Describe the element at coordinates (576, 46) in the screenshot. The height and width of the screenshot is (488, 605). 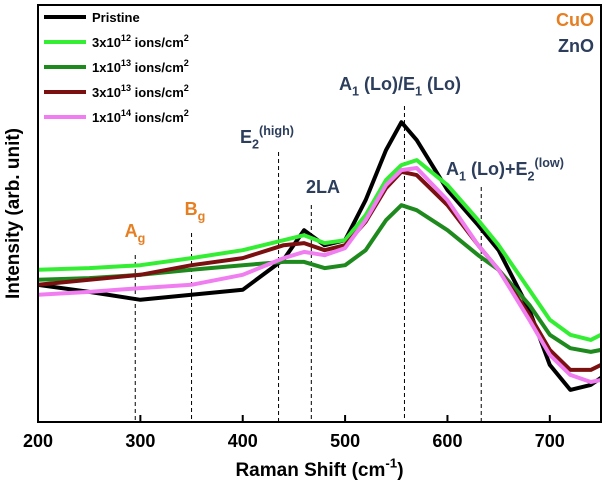
I see `corner-label: ZnO` at that location.